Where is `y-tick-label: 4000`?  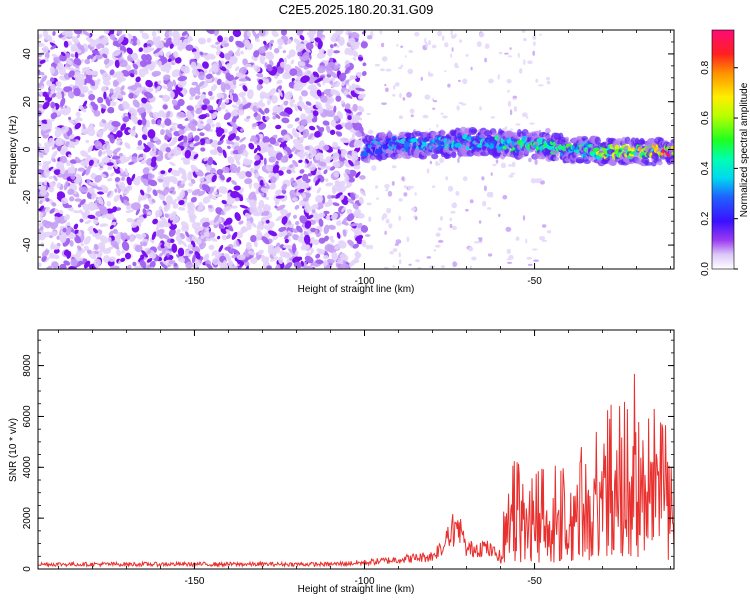 y-tick-label: 4000 is located at coordinates (27, 467).